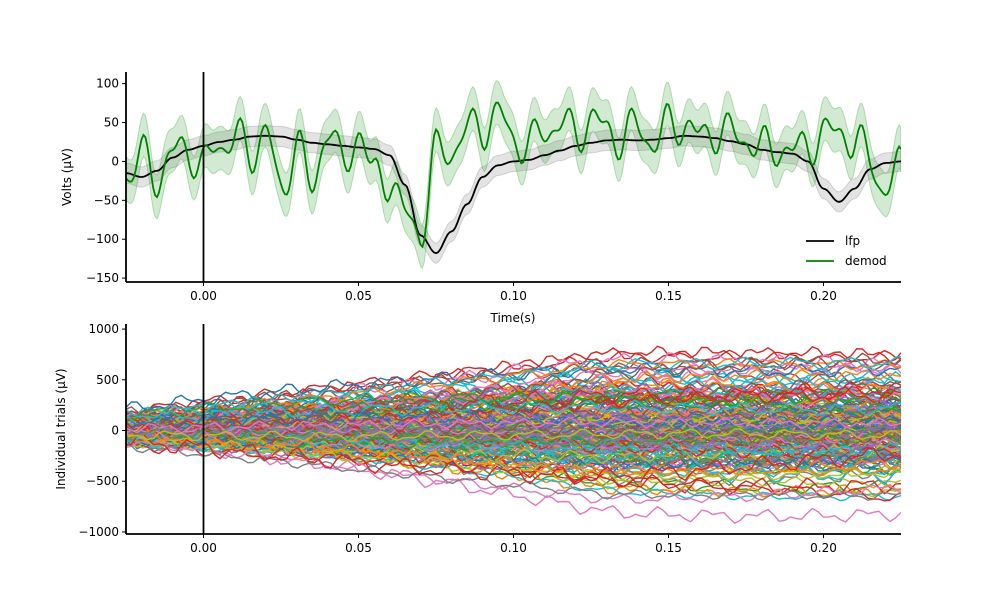  Describe the element at coordinates (513, 318) in the screenshot. I see `top-x-axis-label: Time(s)` at that location.